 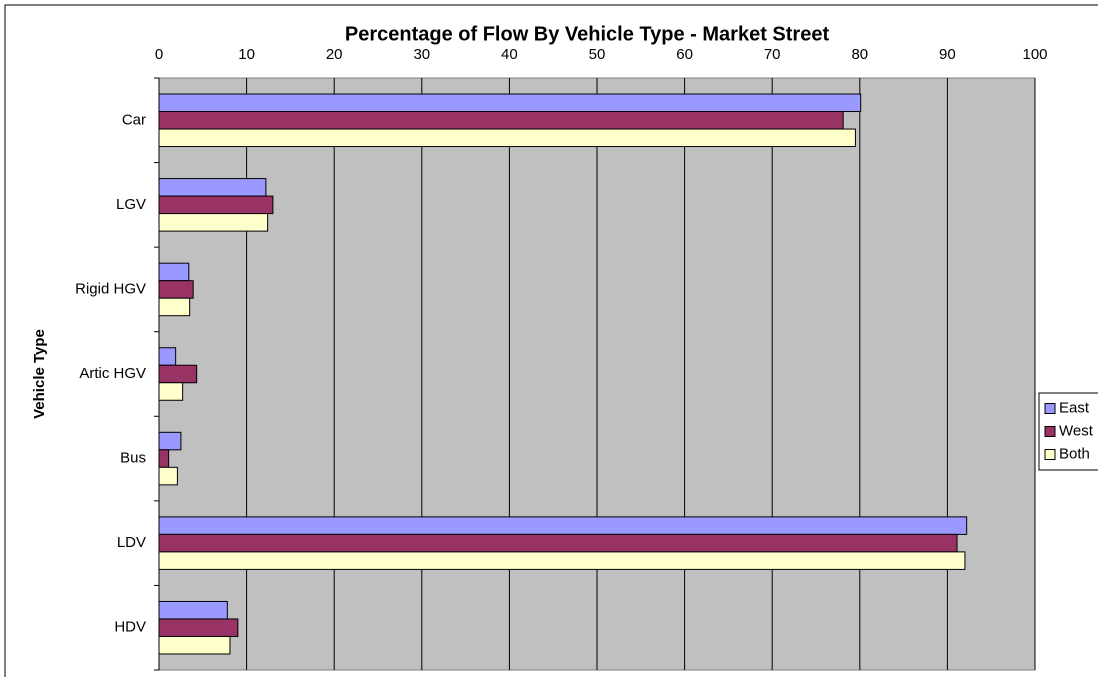 I want to click on y-tick-label: Rigid HGV, so click(x=110, y=288).